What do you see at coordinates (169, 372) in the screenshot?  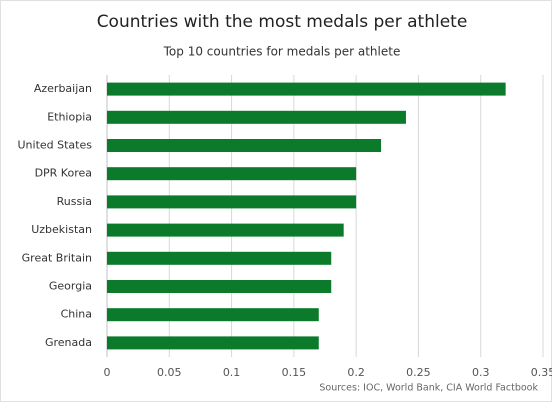 I see `x-tick-label: 0.05` at bounding box center [169, 372].